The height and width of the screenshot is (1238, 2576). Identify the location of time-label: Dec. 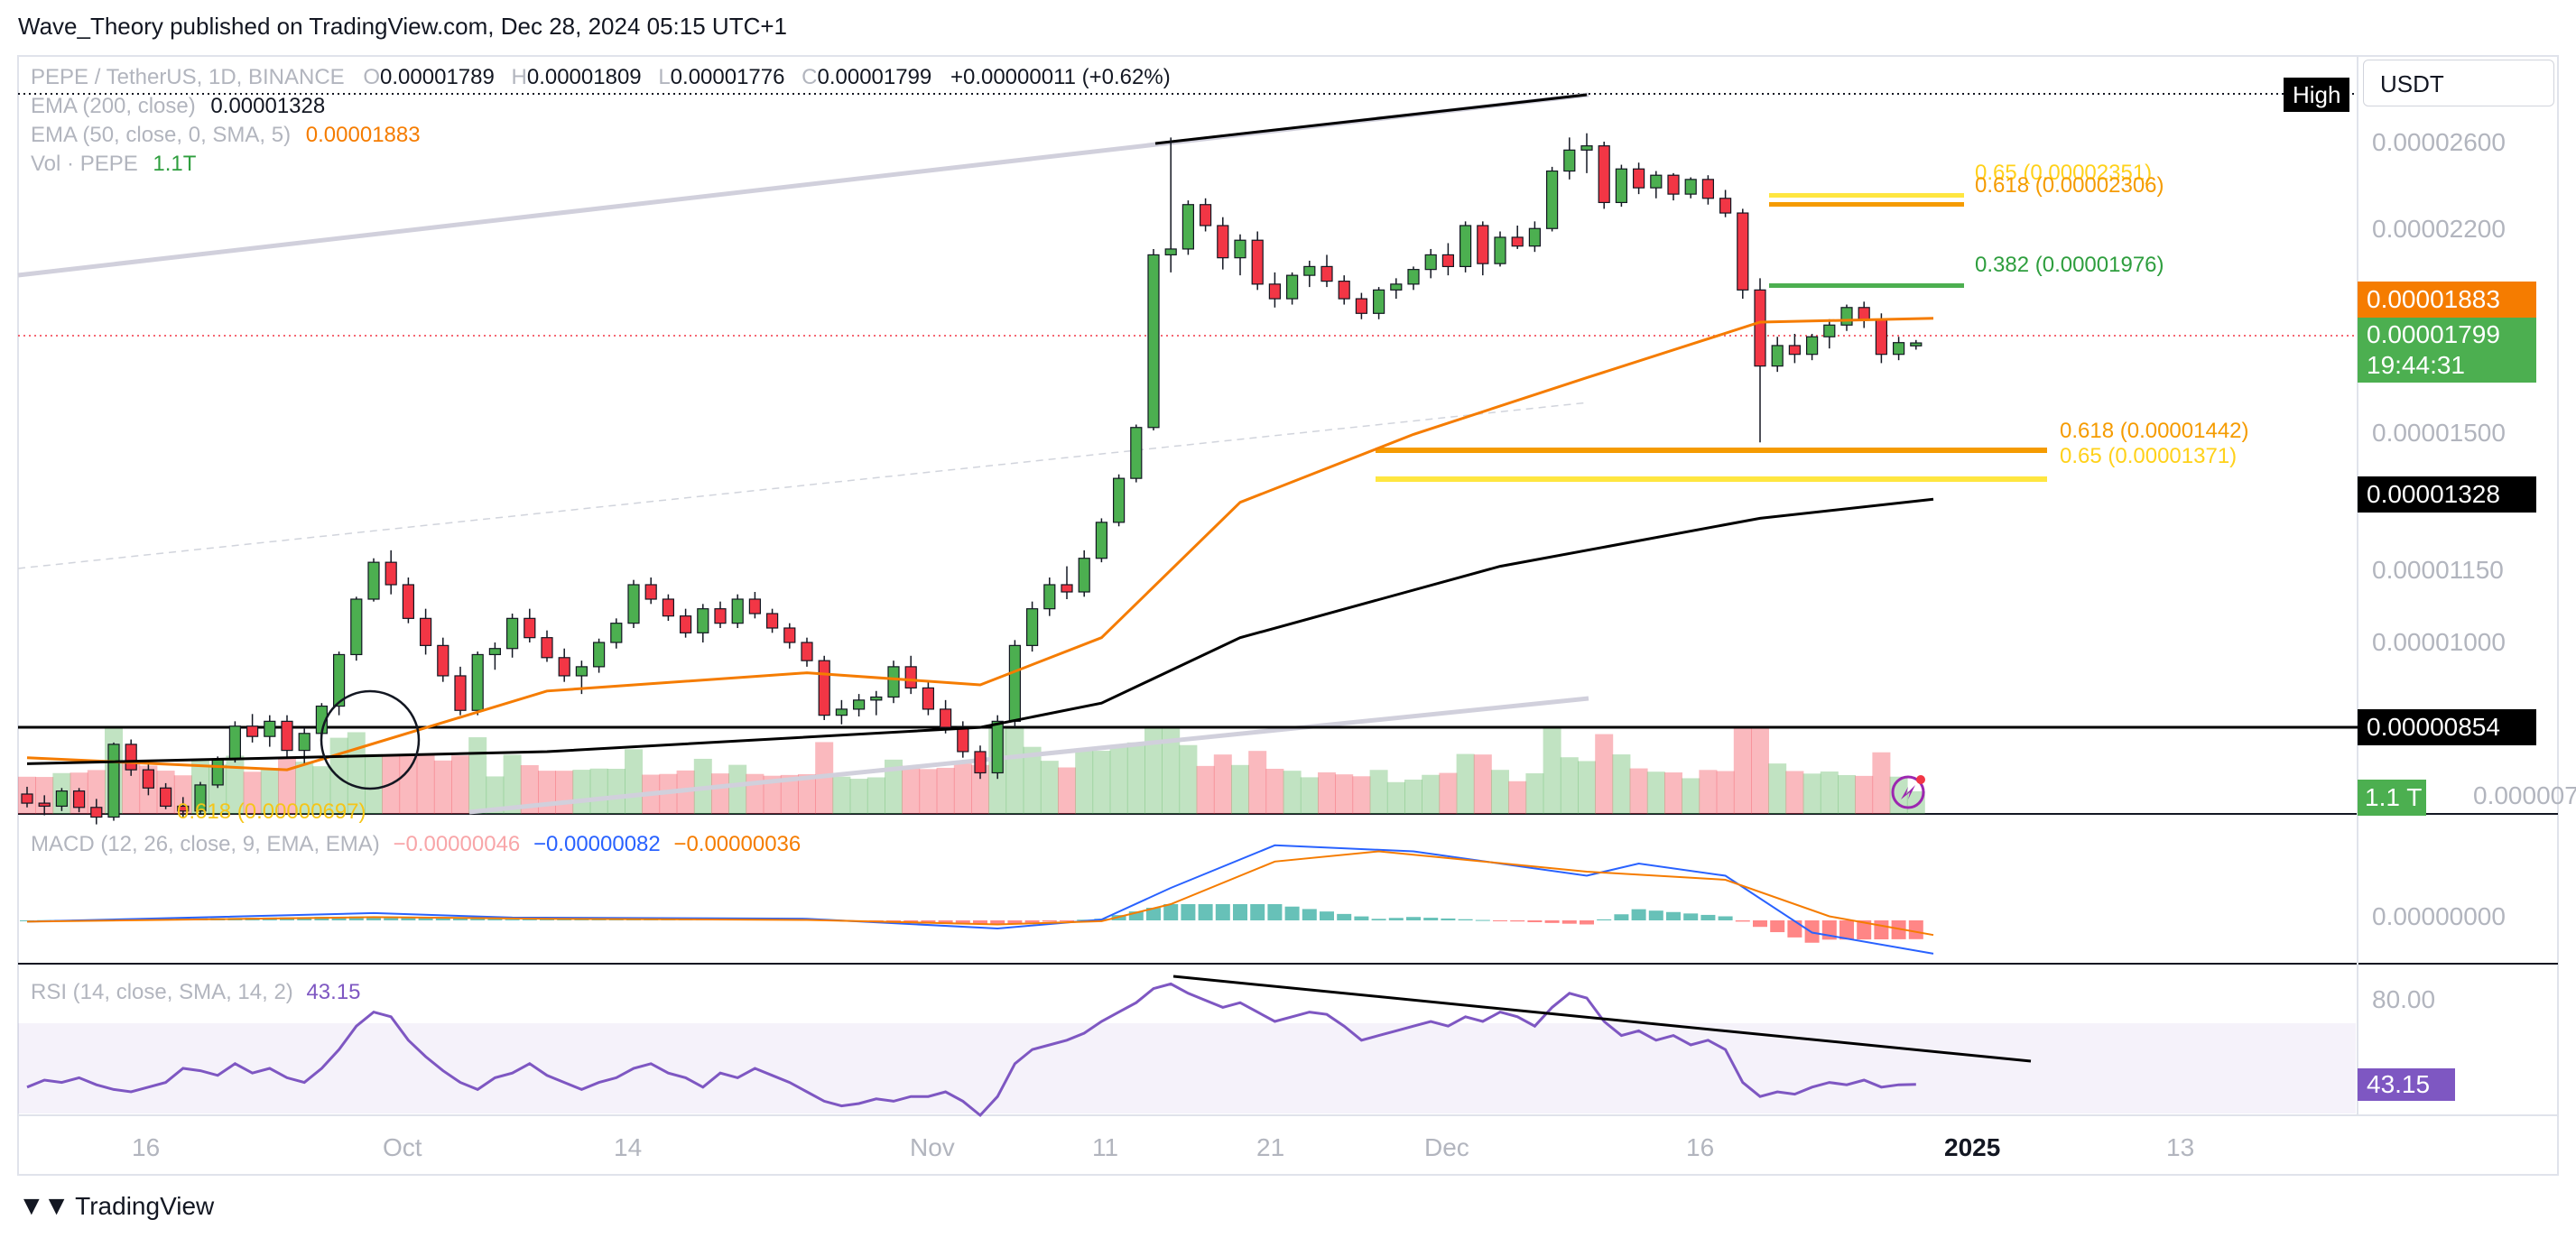
(1446, 1147).